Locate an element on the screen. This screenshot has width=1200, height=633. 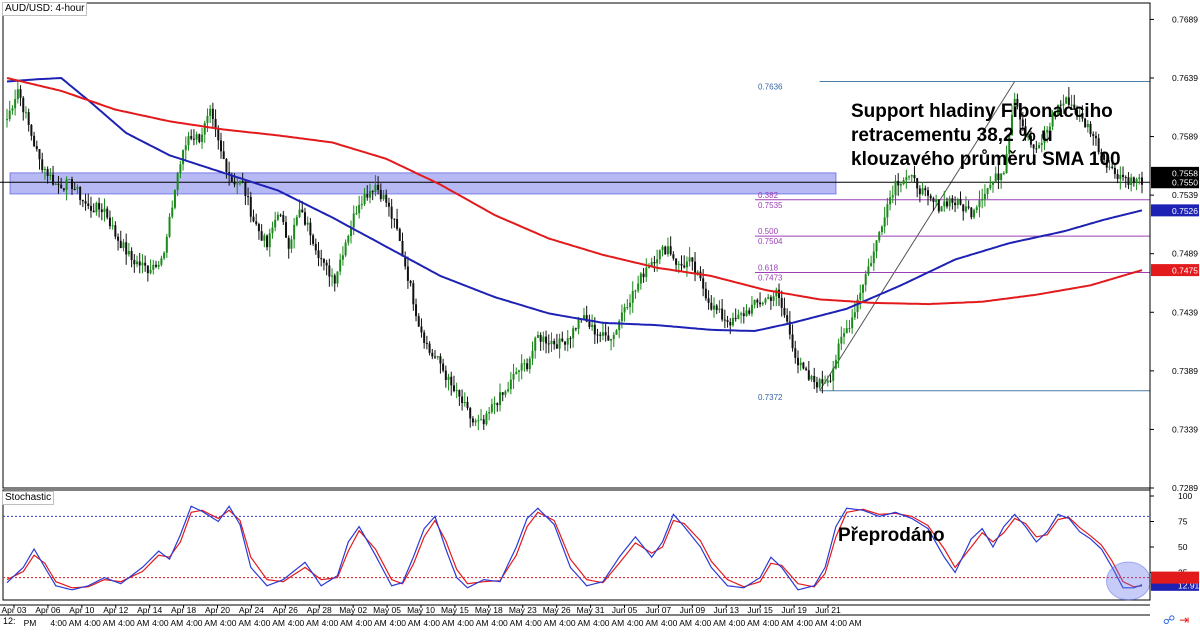
date-tick-label: Apr 03 is located at coordinates (13, 610).